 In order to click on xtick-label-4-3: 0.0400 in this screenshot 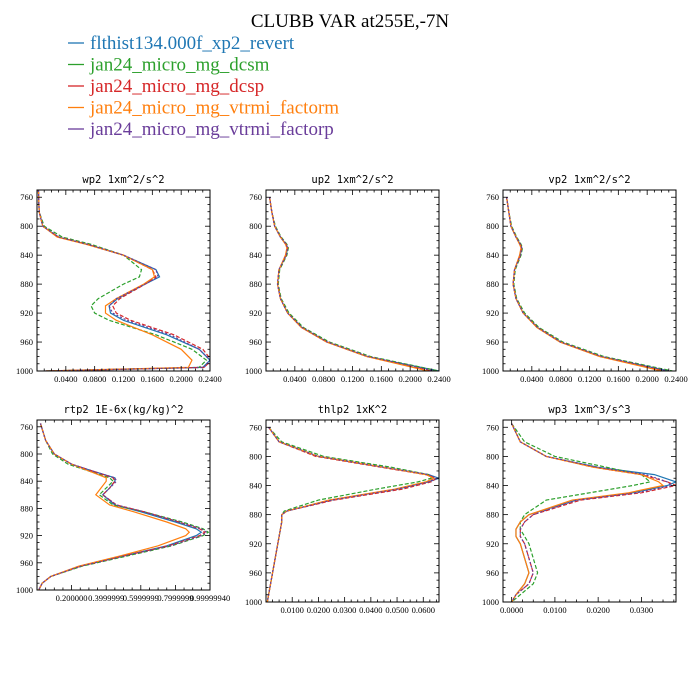, I will do `click(370, 610)`.